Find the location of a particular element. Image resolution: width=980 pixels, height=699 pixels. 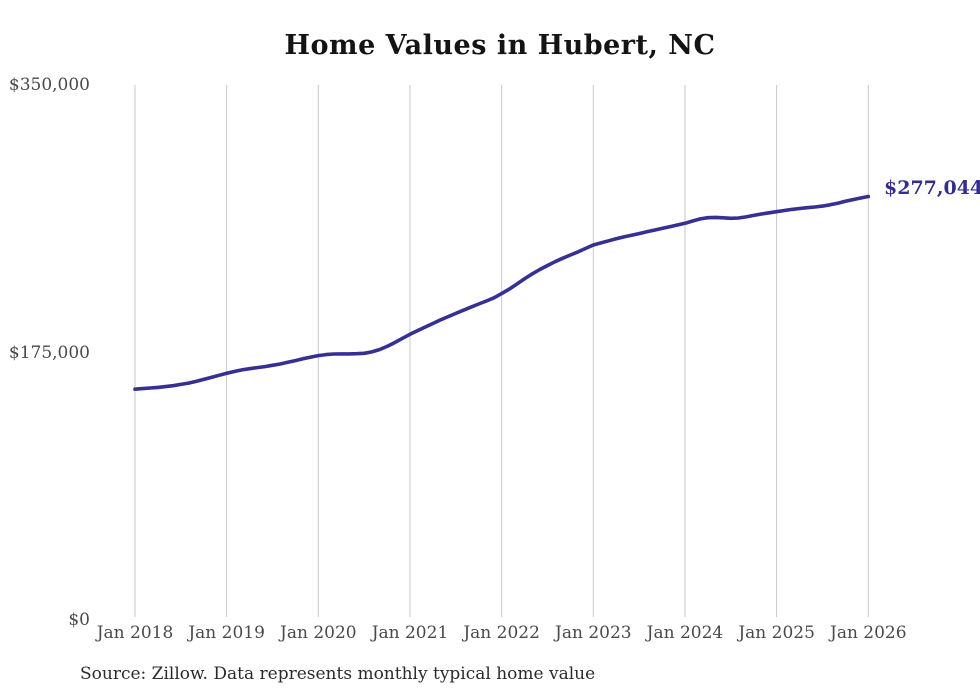

x-tick-label: Jan 2026 is located at coordinates (868, 633).